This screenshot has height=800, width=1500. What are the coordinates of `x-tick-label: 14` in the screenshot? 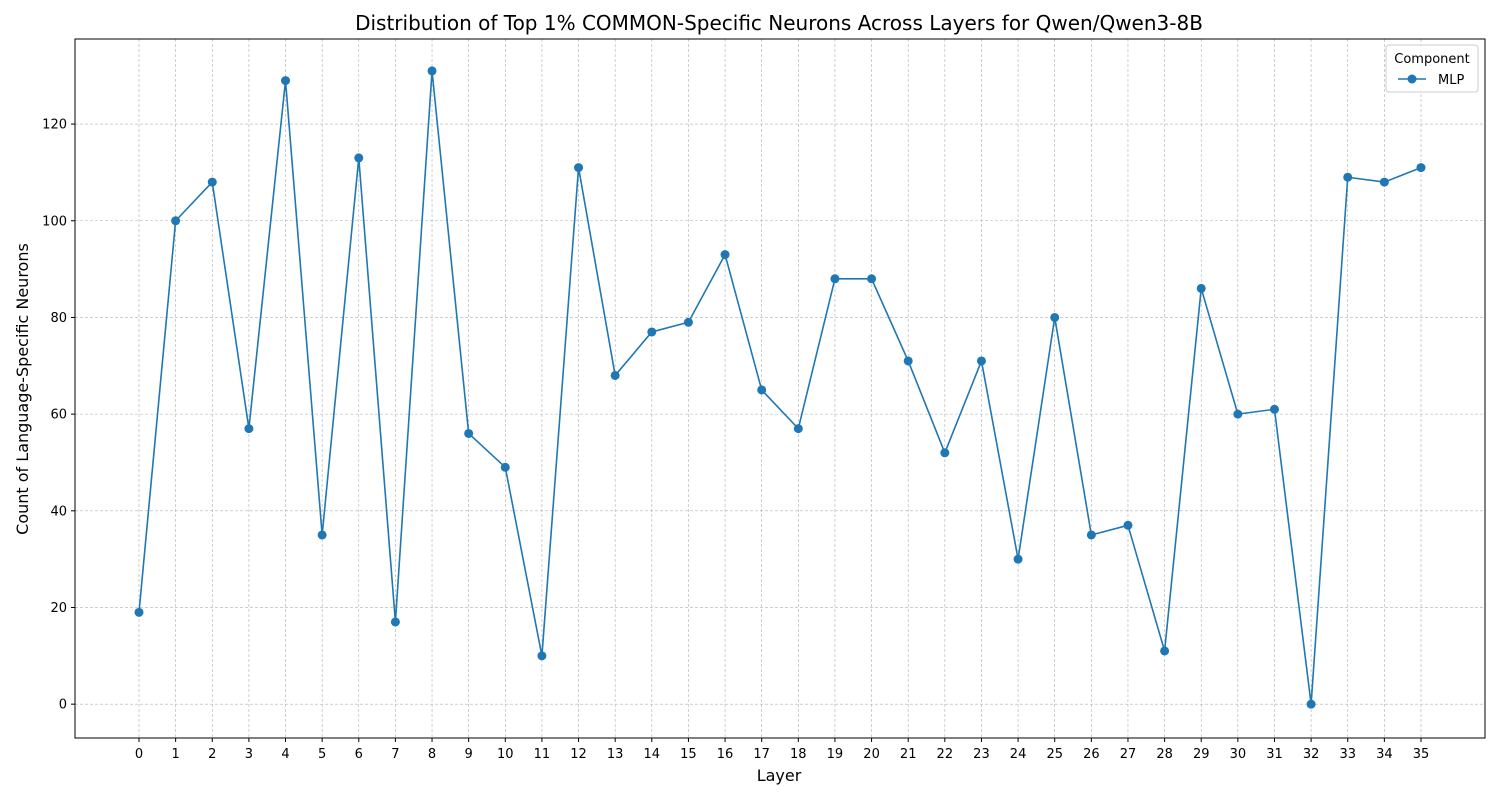 It's located at (652, 754).